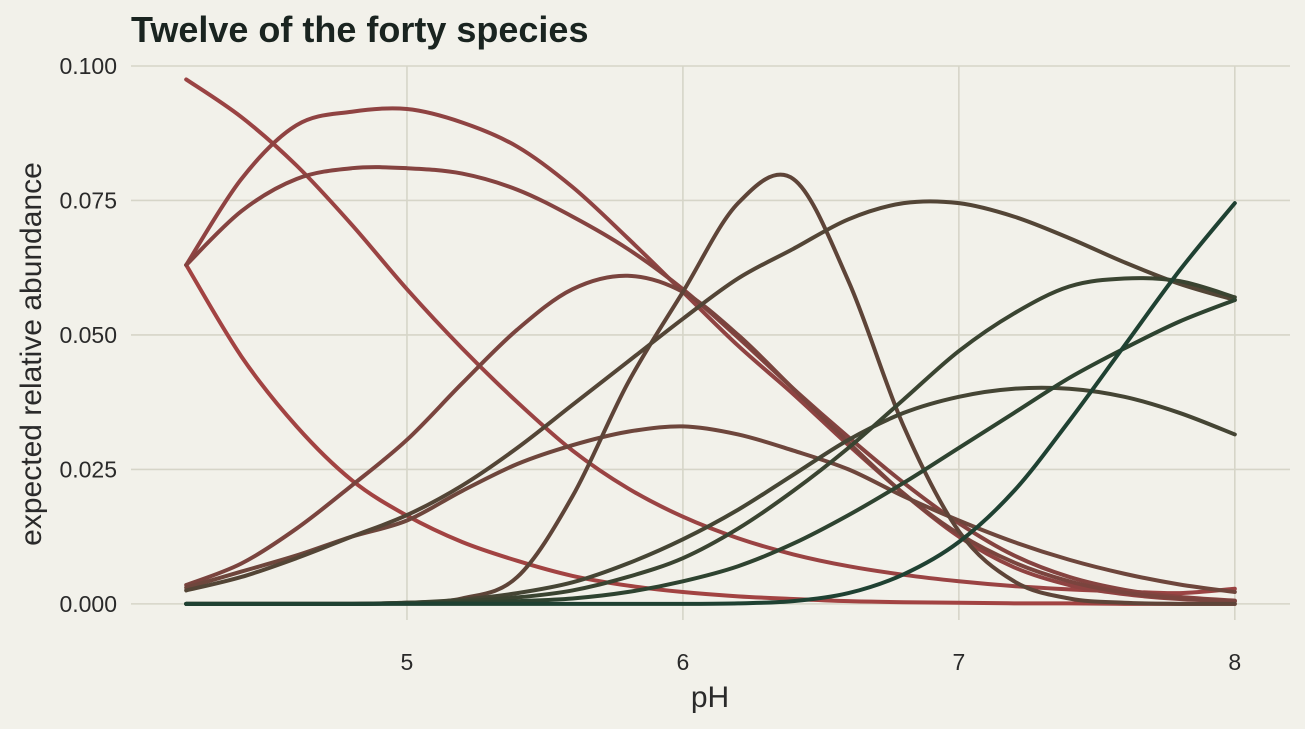  I want to click on y-axis-label: expected relative abundance, so click(31, 354).